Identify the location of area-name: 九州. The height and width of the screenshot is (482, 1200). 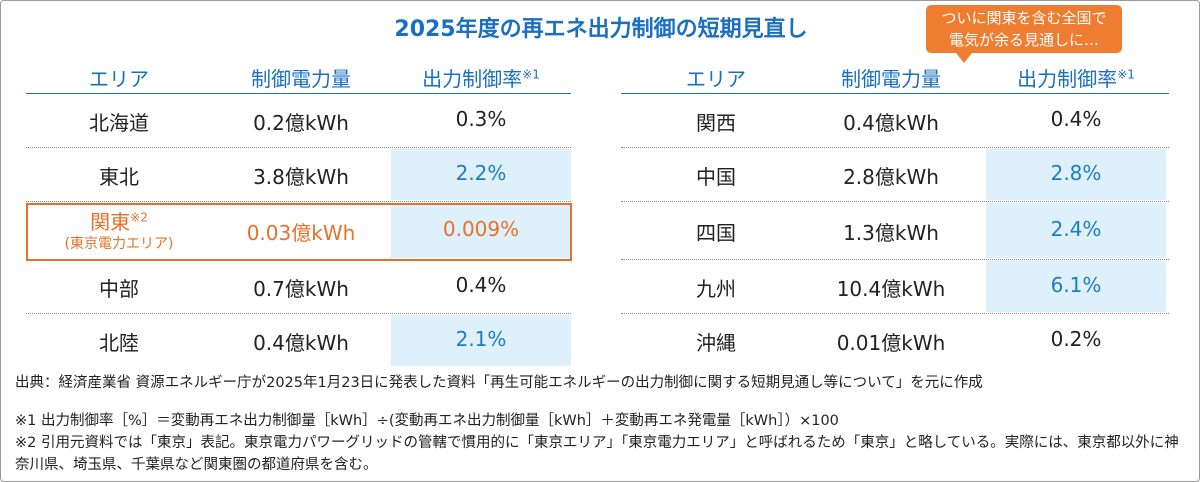
(716, 289).